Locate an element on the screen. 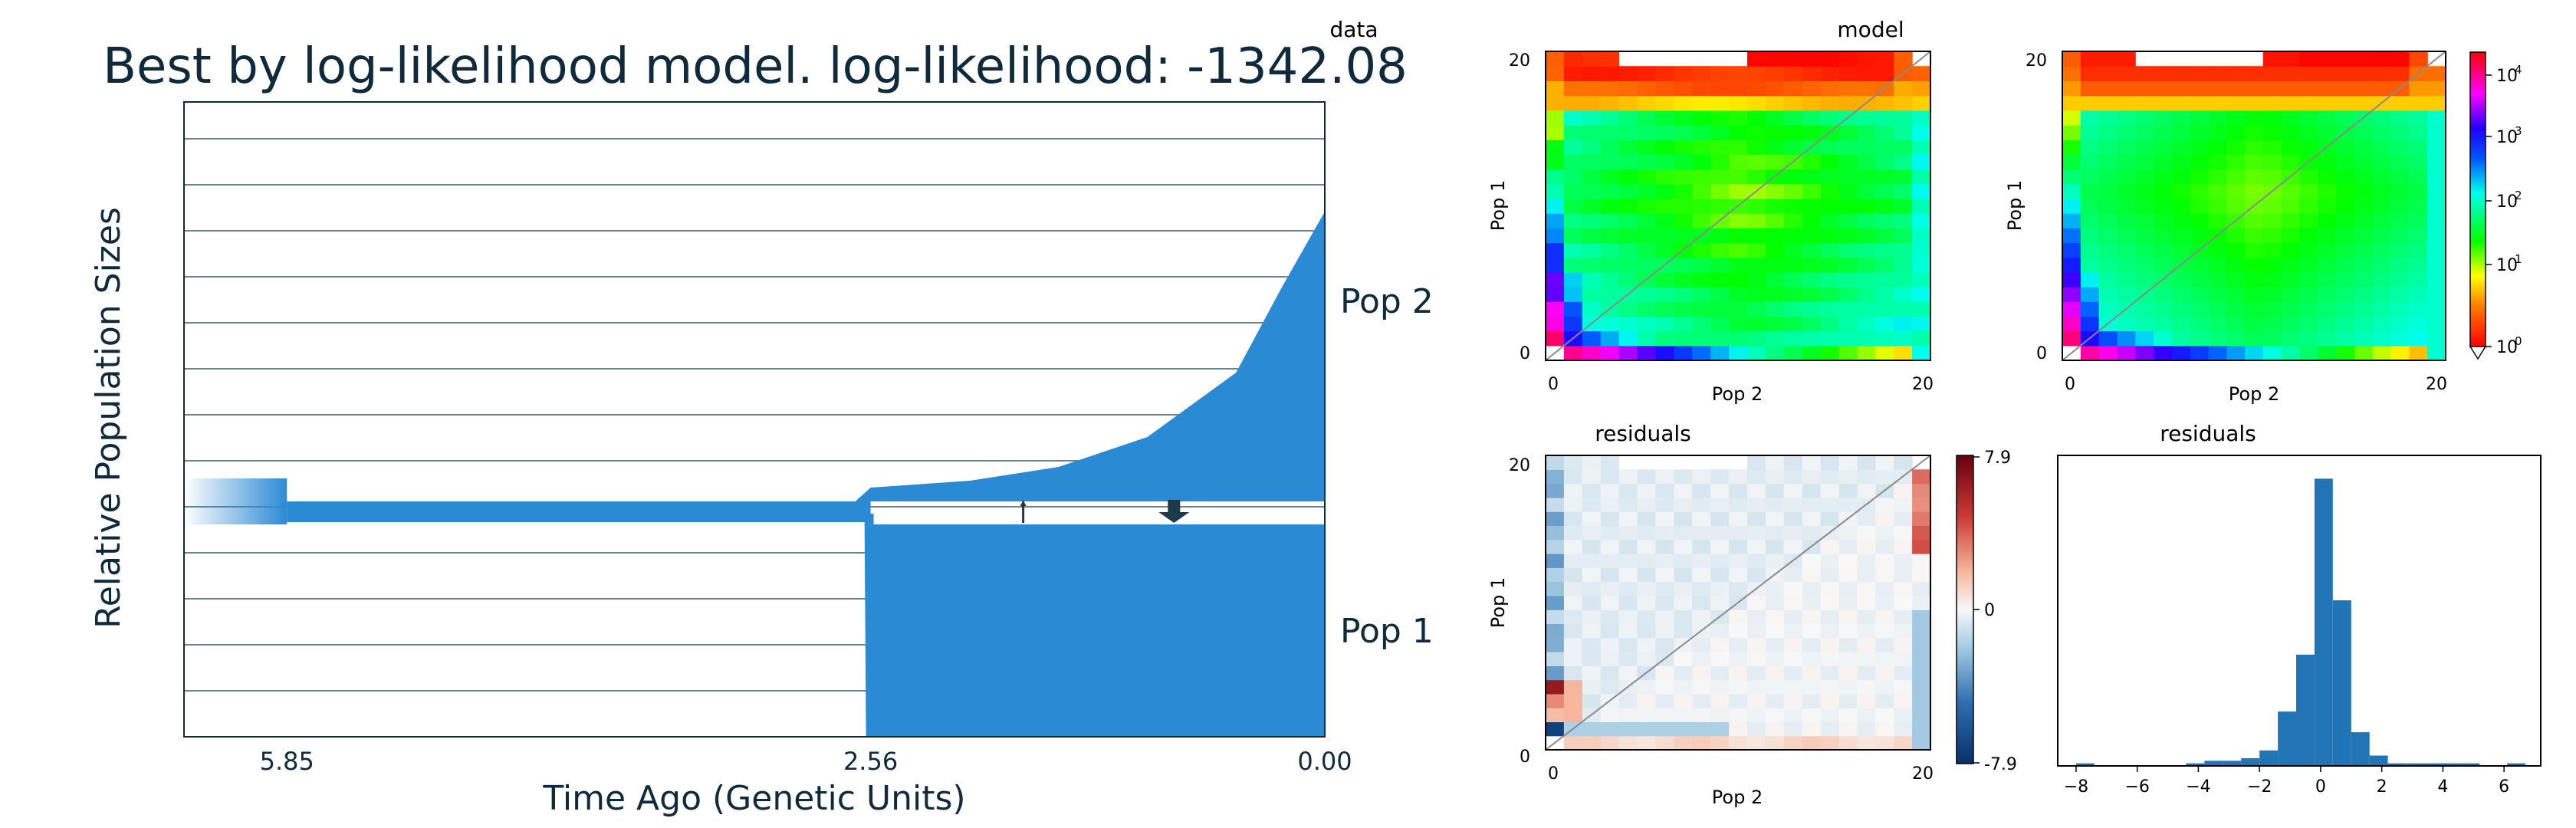 The height and width of the screenshot is (828, 2576). residual-histogram-bars is located at coordinates (2300, 623).